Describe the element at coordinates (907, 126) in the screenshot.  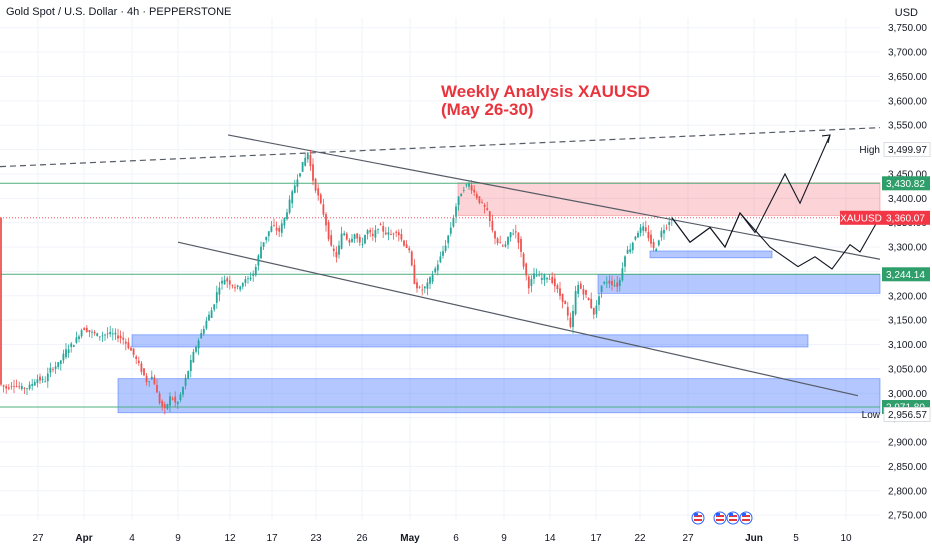
I see `y-tick-label: 3,550.00` at that location.